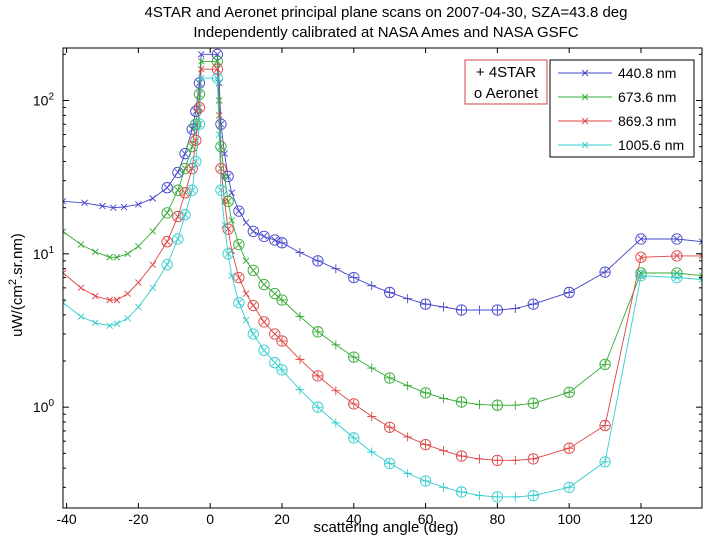 The width and height of the screenshot is (720, 540). Describe the element at coordinates (506, 82) in the screenshot. I see `marker-legend-box` at that location.